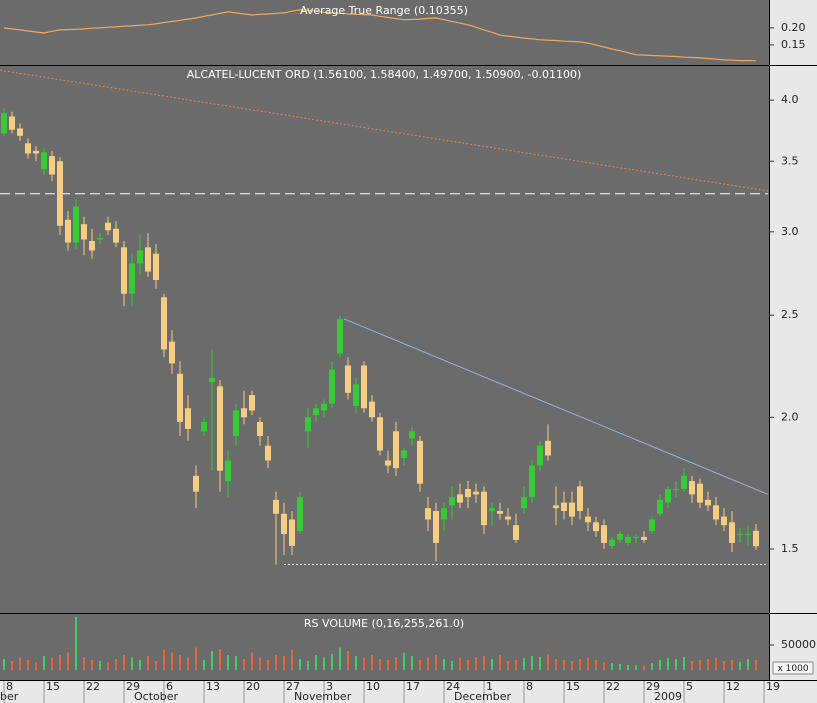  I want to click on month-label: October, so click(156, 696).